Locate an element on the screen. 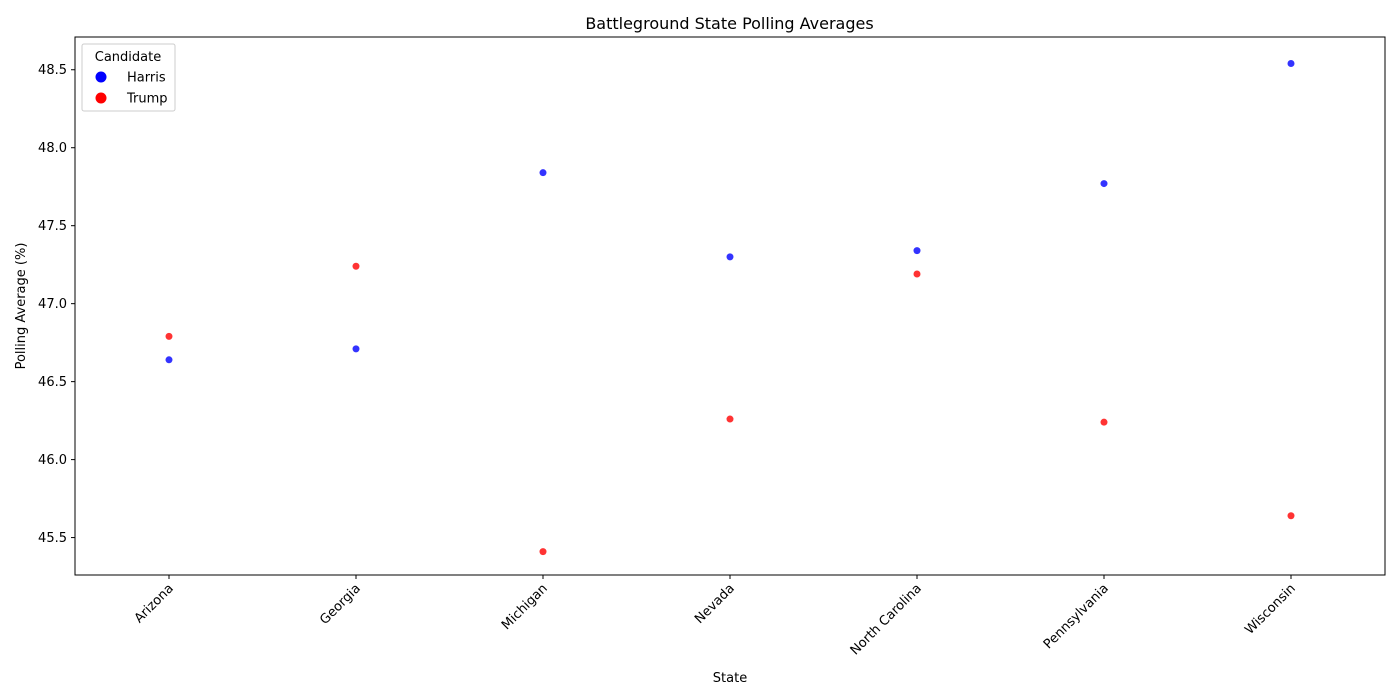 The image size is (1400, 700). y-tick-label: 47.5 is located at coordinates (52, 226).